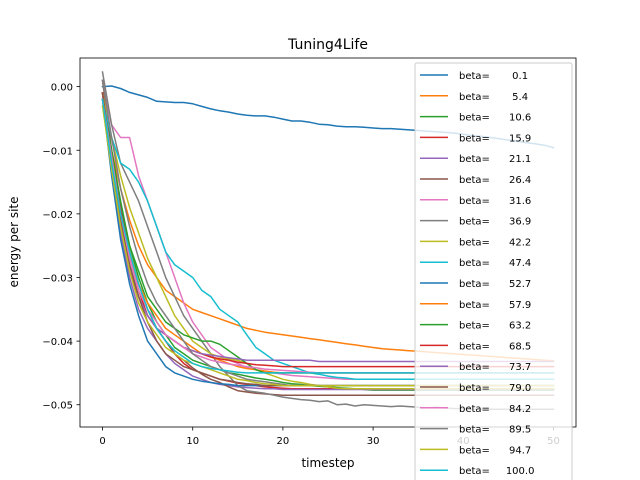  Describe the element at coordinates (493, 97) in the screenshot. I see `legend-label-2: beta= 5.4` at that location.